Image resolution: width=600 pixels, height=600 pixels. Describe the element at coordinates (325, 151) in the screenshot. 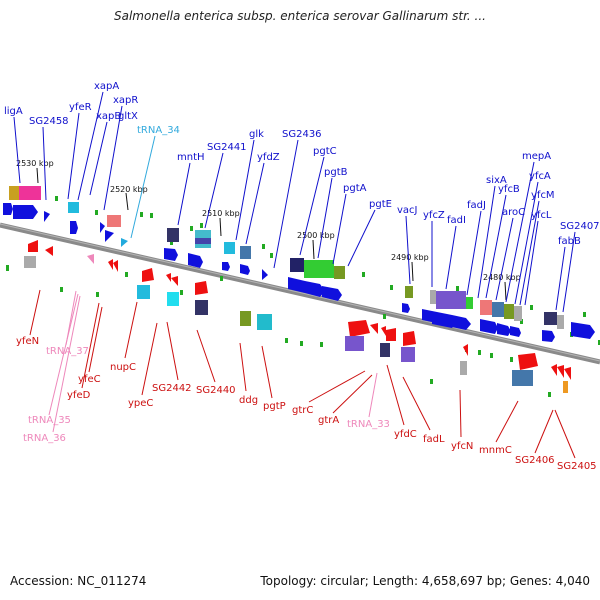

I see `gene-label-pgtC: pgtC` at that location.